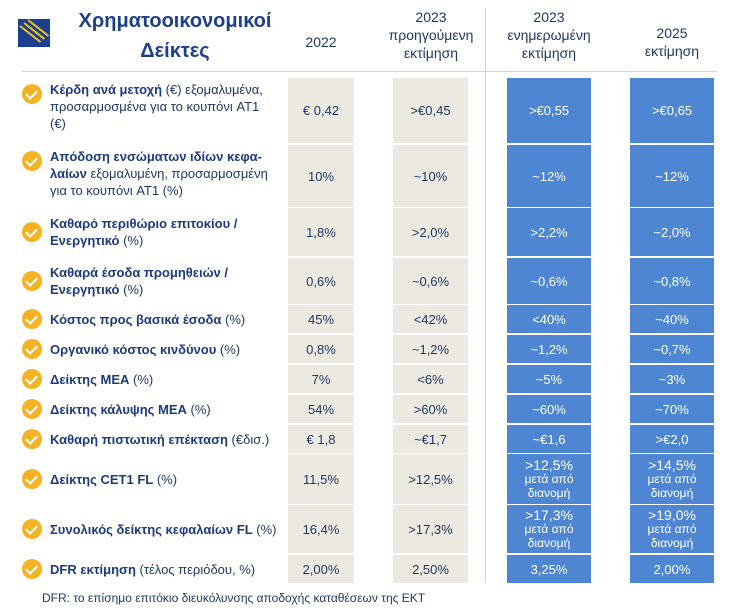  I want to click on row-label: Καθαρά έσοδα προμηθειών / Ενεργητικό (%), so click(149, 281).